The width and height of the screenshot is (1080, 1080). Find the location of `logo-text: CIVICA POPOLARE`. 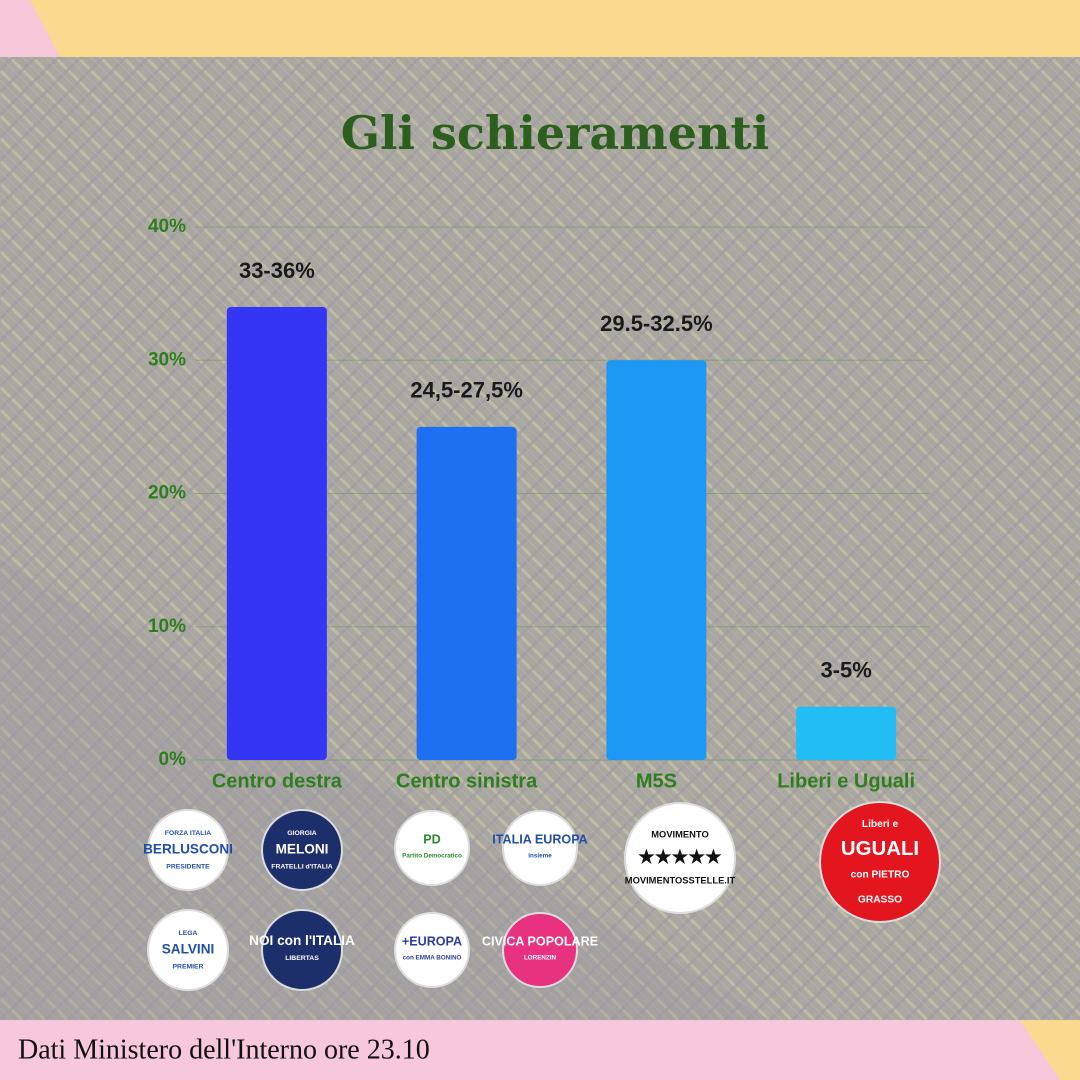

logo-text: CIVICA POPOLARE is located at coordinates (540, 942).